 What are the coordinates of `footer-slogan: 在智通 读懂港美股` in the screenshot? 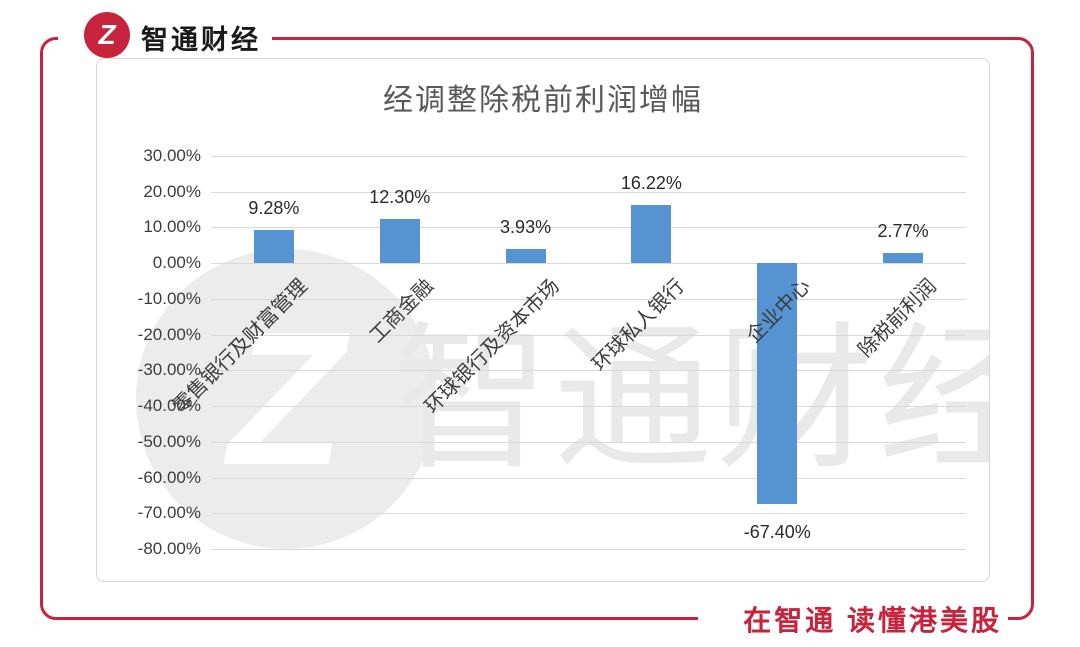 It's located at (872, 620).